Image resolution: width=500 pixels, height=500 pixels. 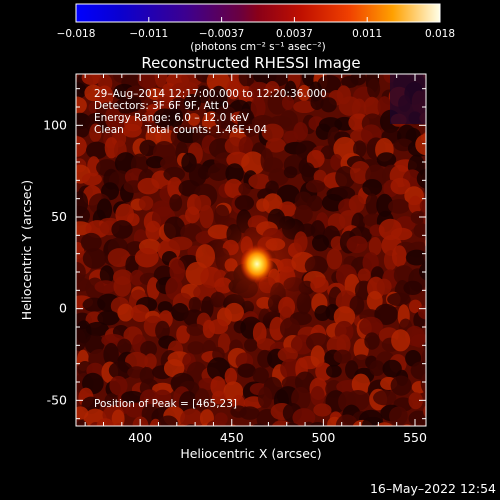 I want to click on colorbar-unit-label: (photons cm⁻² s⁻¹ asec⁻²), so click(x=257, y=47).